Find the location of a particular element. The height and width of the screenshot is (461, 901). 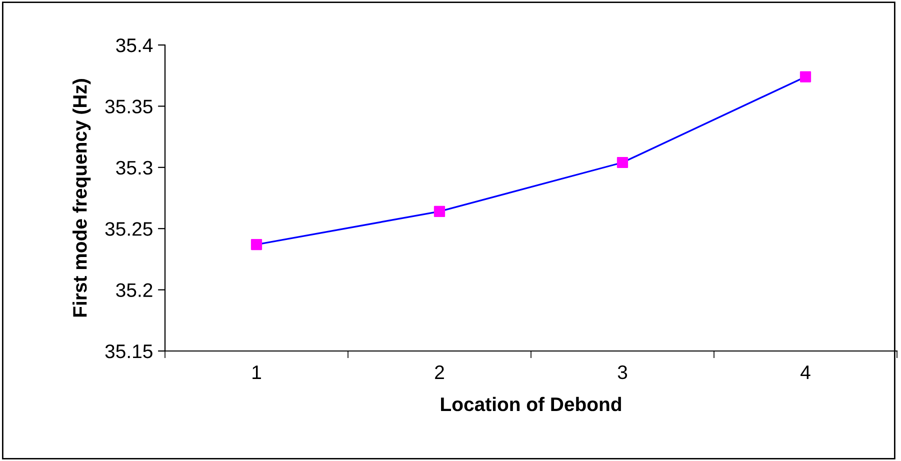

y-tick-label: 35.2 is located at coordinates (134, 290).